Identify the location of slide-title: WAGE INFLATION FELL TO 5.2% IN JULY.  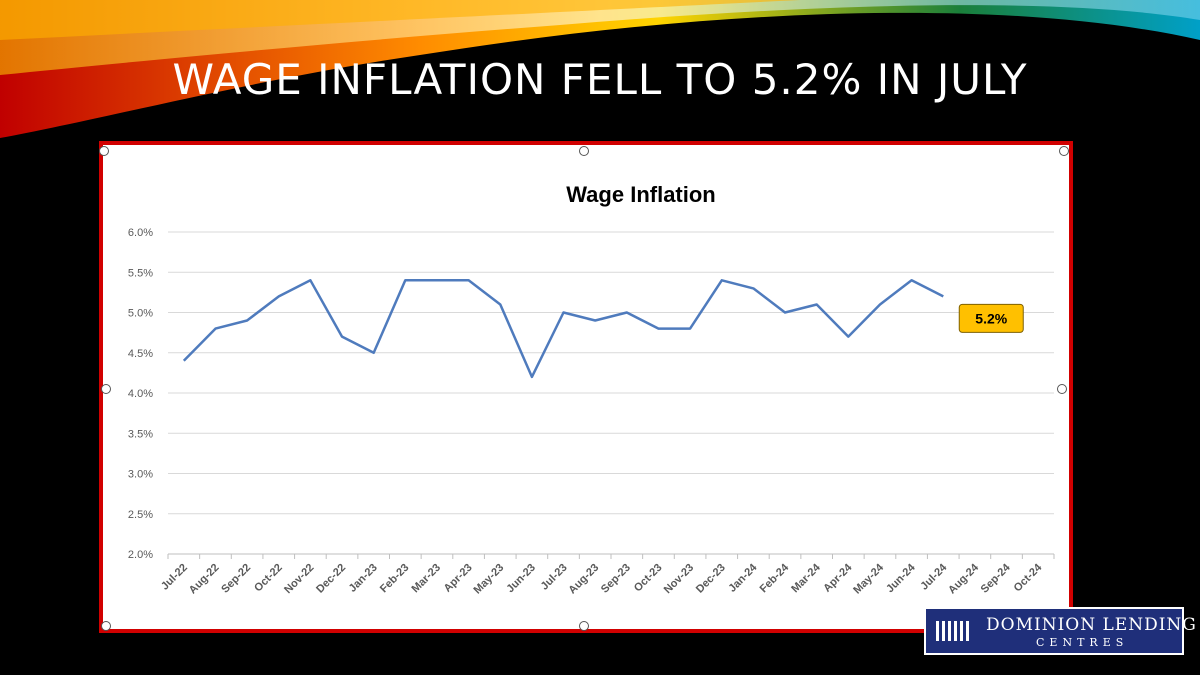
(600, 79).